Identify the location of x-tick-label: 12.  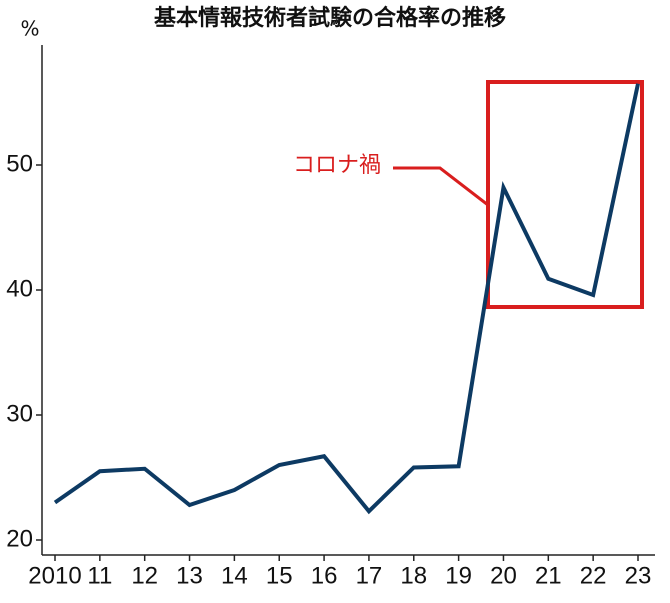
(144, 575).